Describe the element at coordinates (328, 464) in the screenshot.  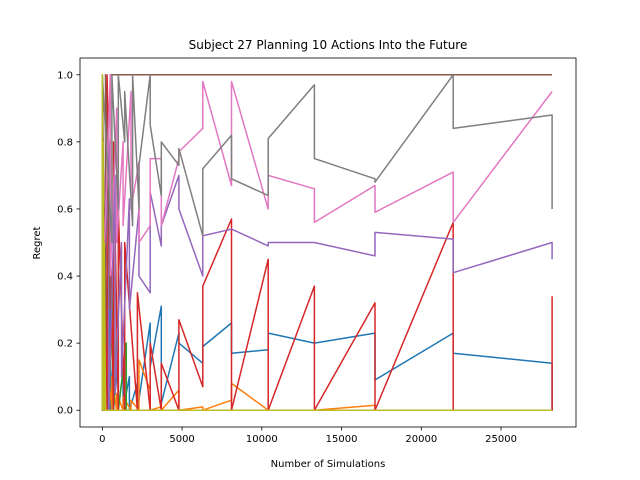
I see `x-axis-label: Number of Simulations` at that location.